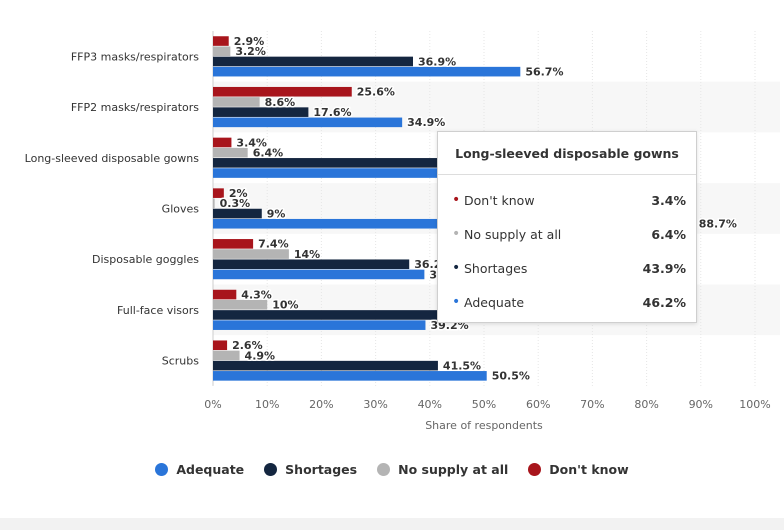  What do you see at coordinates (437, 61) in the screenshot?
I see `data-label: 36.9%` at bounding box center [437, 61].